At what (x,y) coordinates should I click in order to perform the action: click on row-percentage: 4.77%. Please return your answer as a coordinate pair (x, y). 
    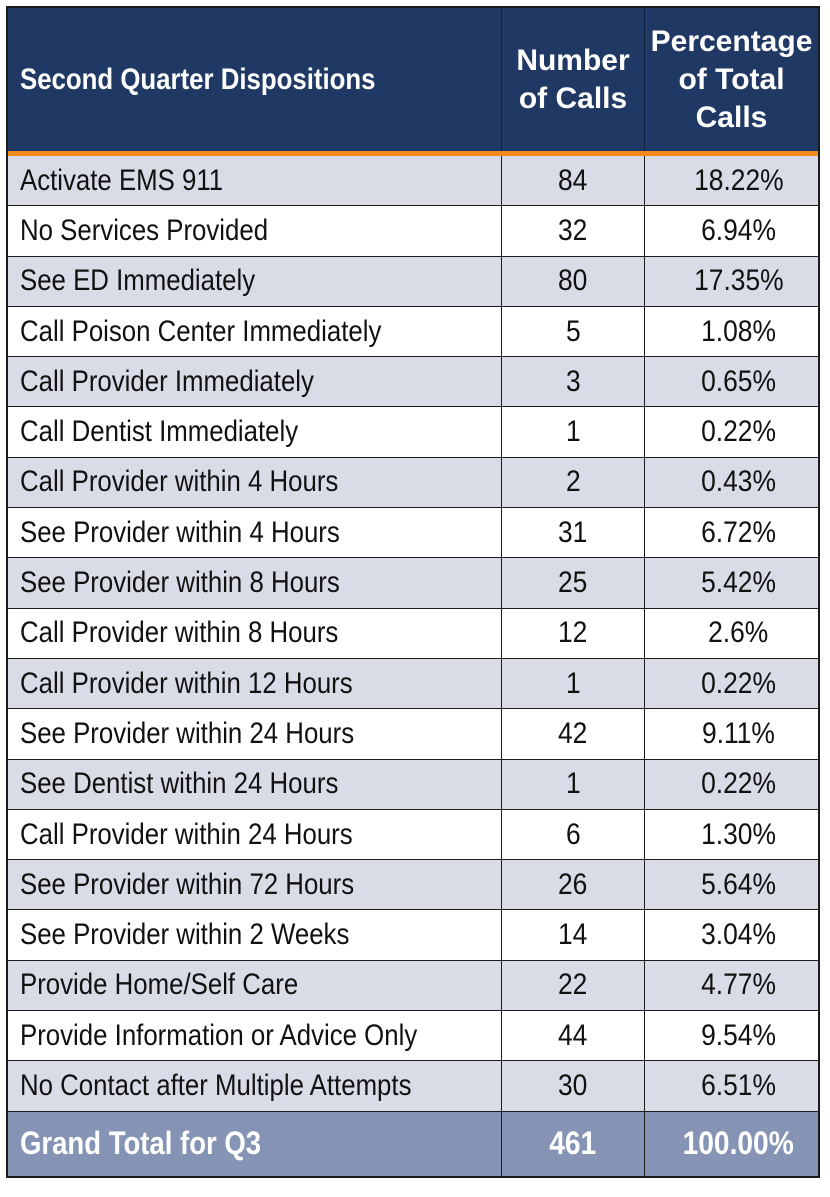
    Looking at the image, I should click on (731, 985).